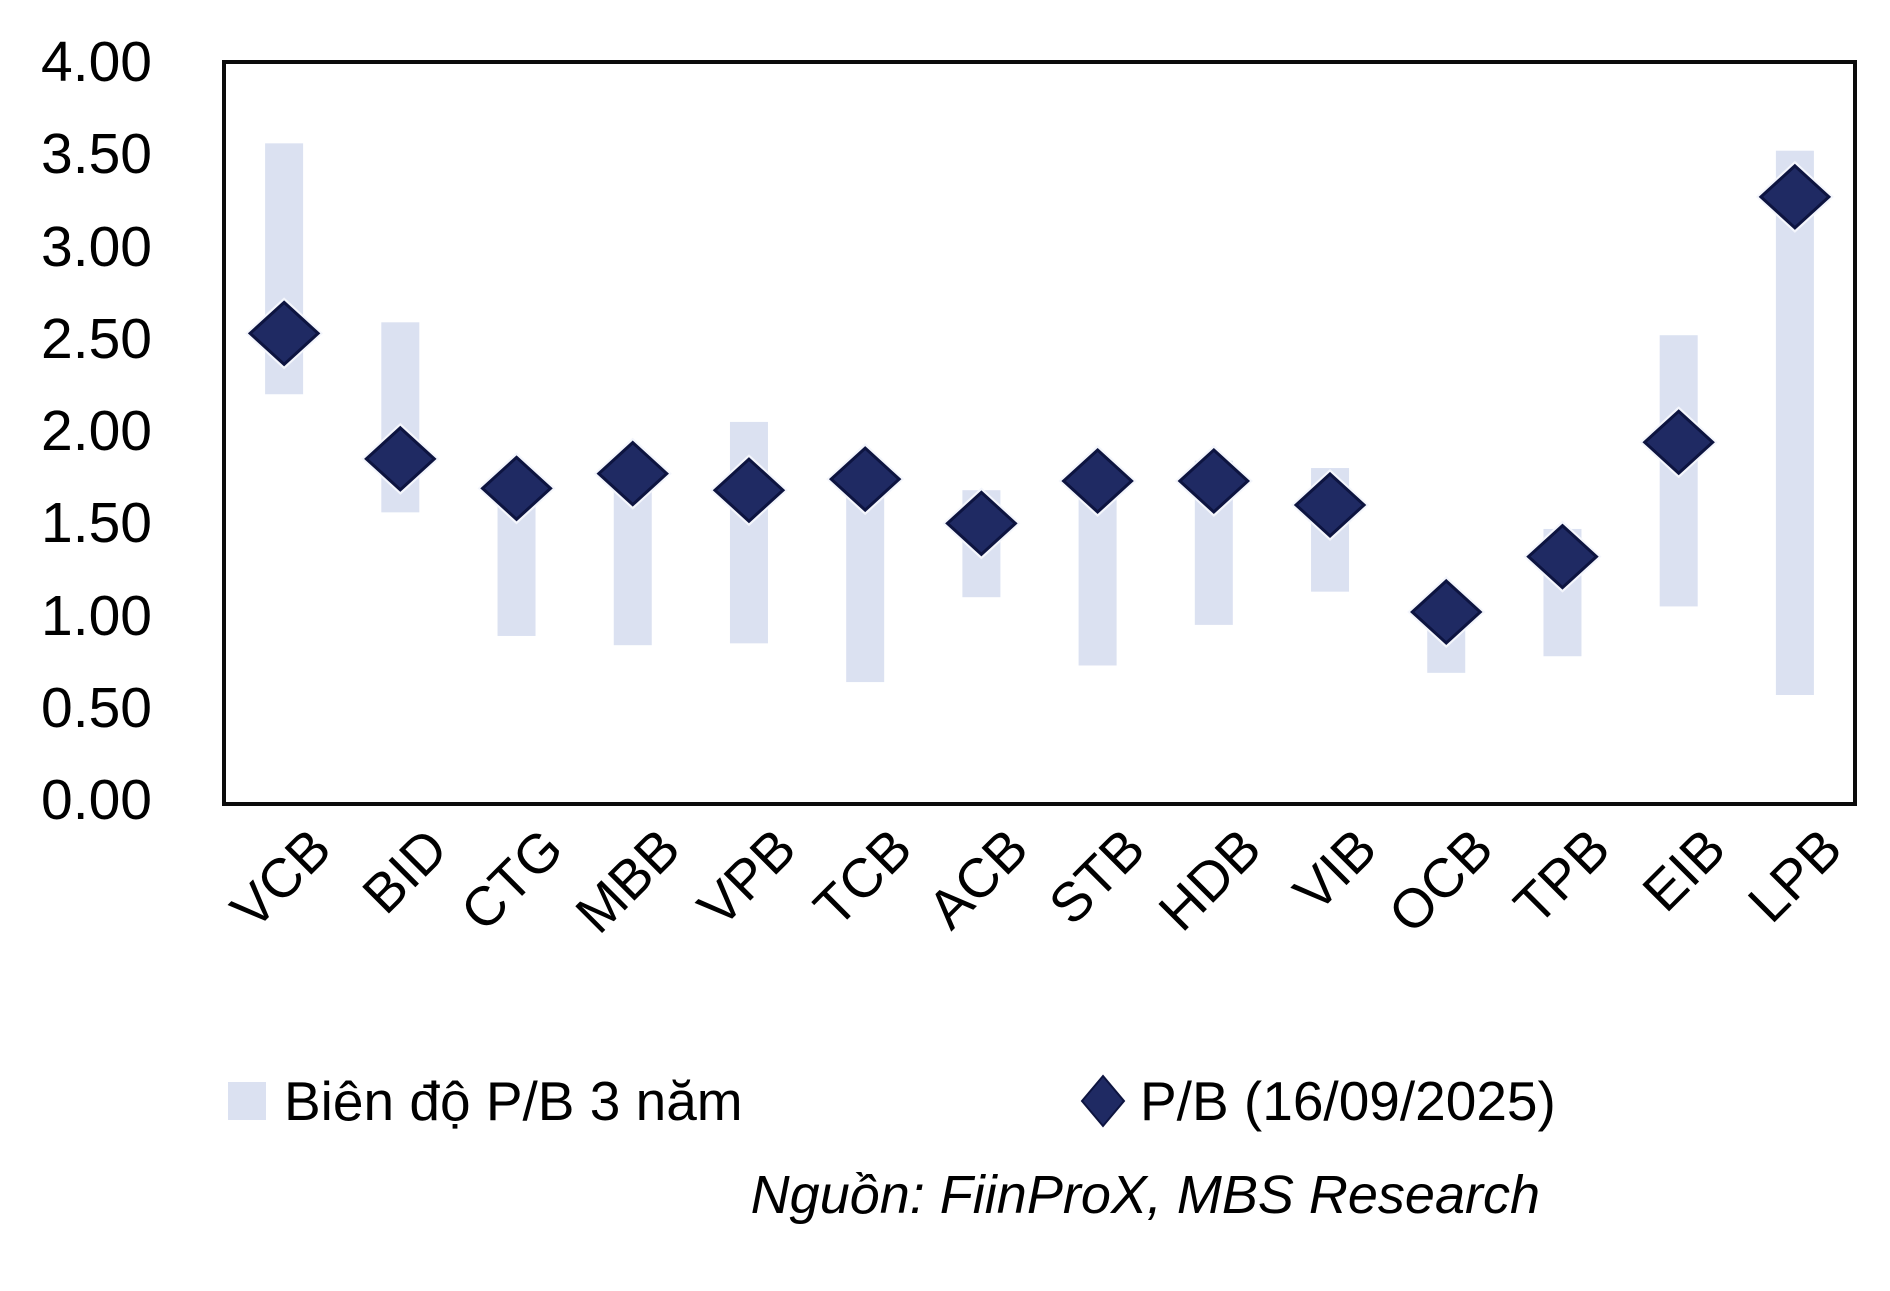 The image size is (1890, 1291). I want to click on legend-item-range: Biên độ P/B 3 năm, so click(485, 1101).